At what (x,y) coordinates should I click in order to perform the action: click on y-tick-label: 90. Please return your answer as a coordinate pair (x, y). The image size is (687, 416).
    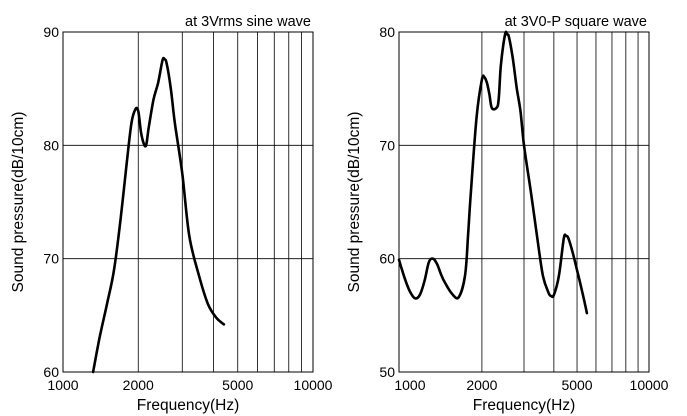
    Looking at the image, I should click on (51, 32).